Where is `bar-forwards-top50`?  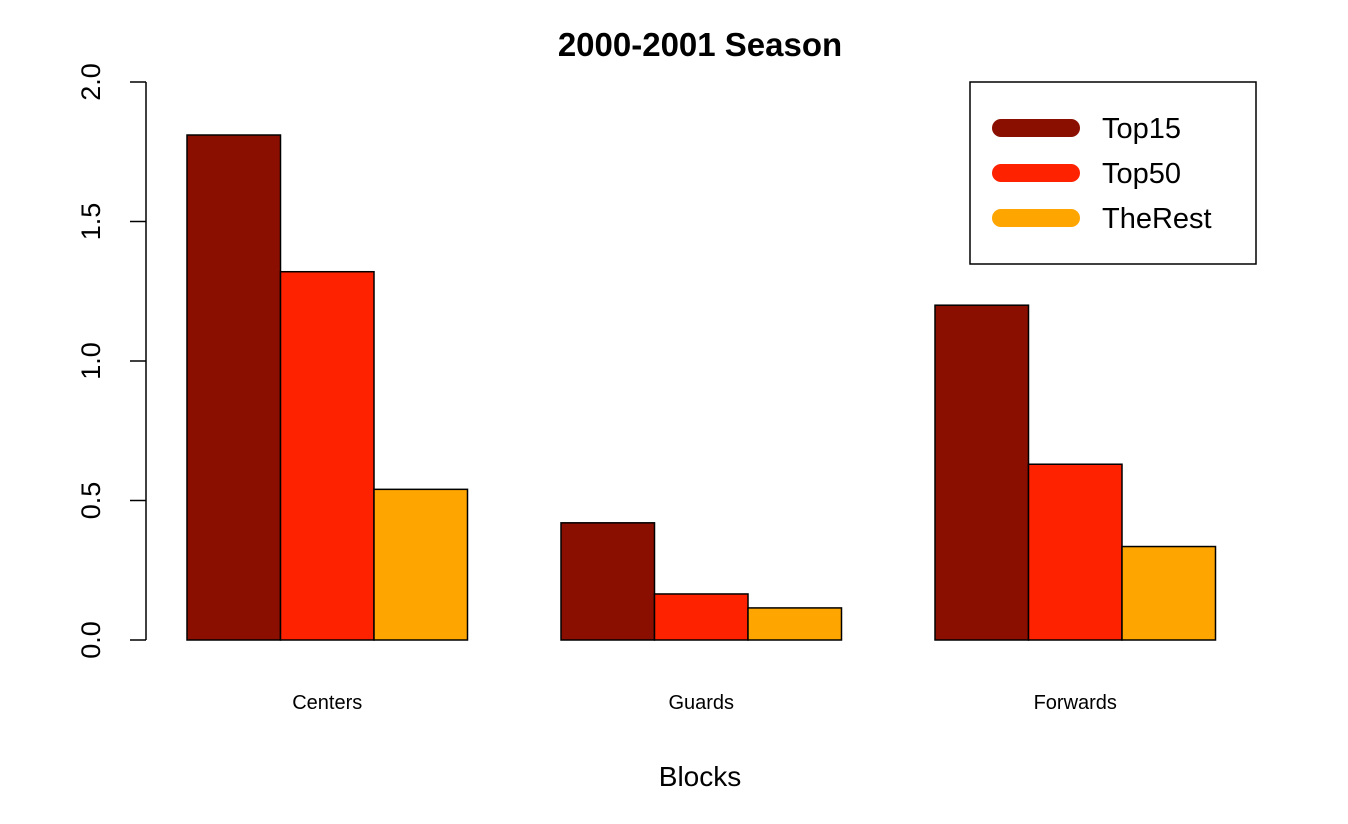
bar-forwards-top50 is located at coordinates (1075, 552).